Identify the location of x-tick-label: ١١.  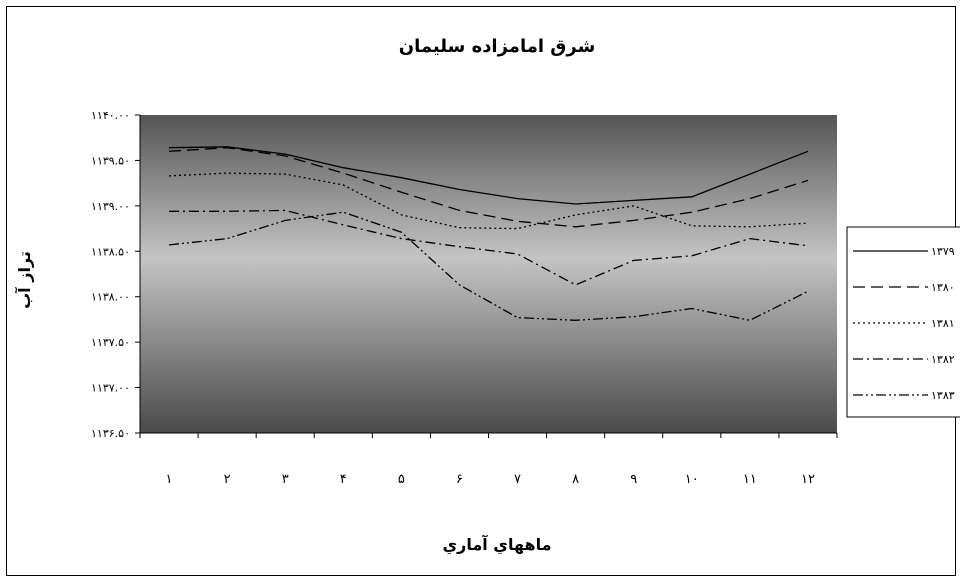
(750, 479).